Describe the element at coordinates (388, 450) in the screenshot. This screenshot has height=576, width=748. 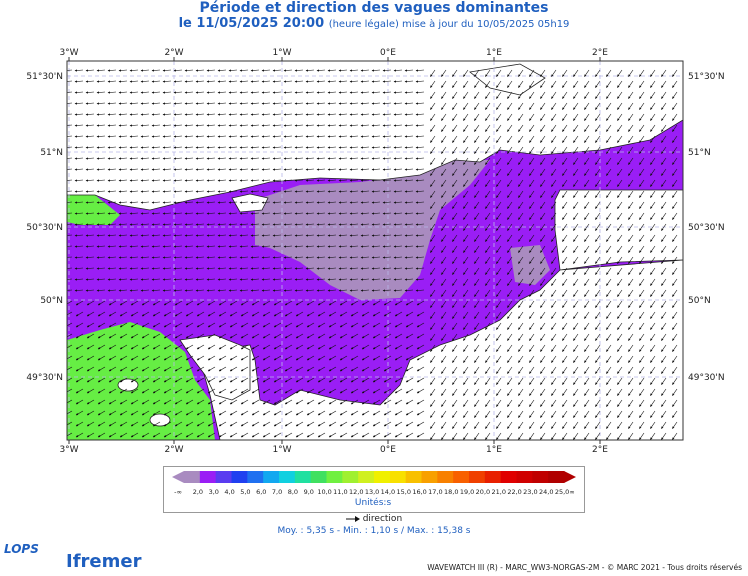
I see `lon-tick-bottom: 0°E` at that location.